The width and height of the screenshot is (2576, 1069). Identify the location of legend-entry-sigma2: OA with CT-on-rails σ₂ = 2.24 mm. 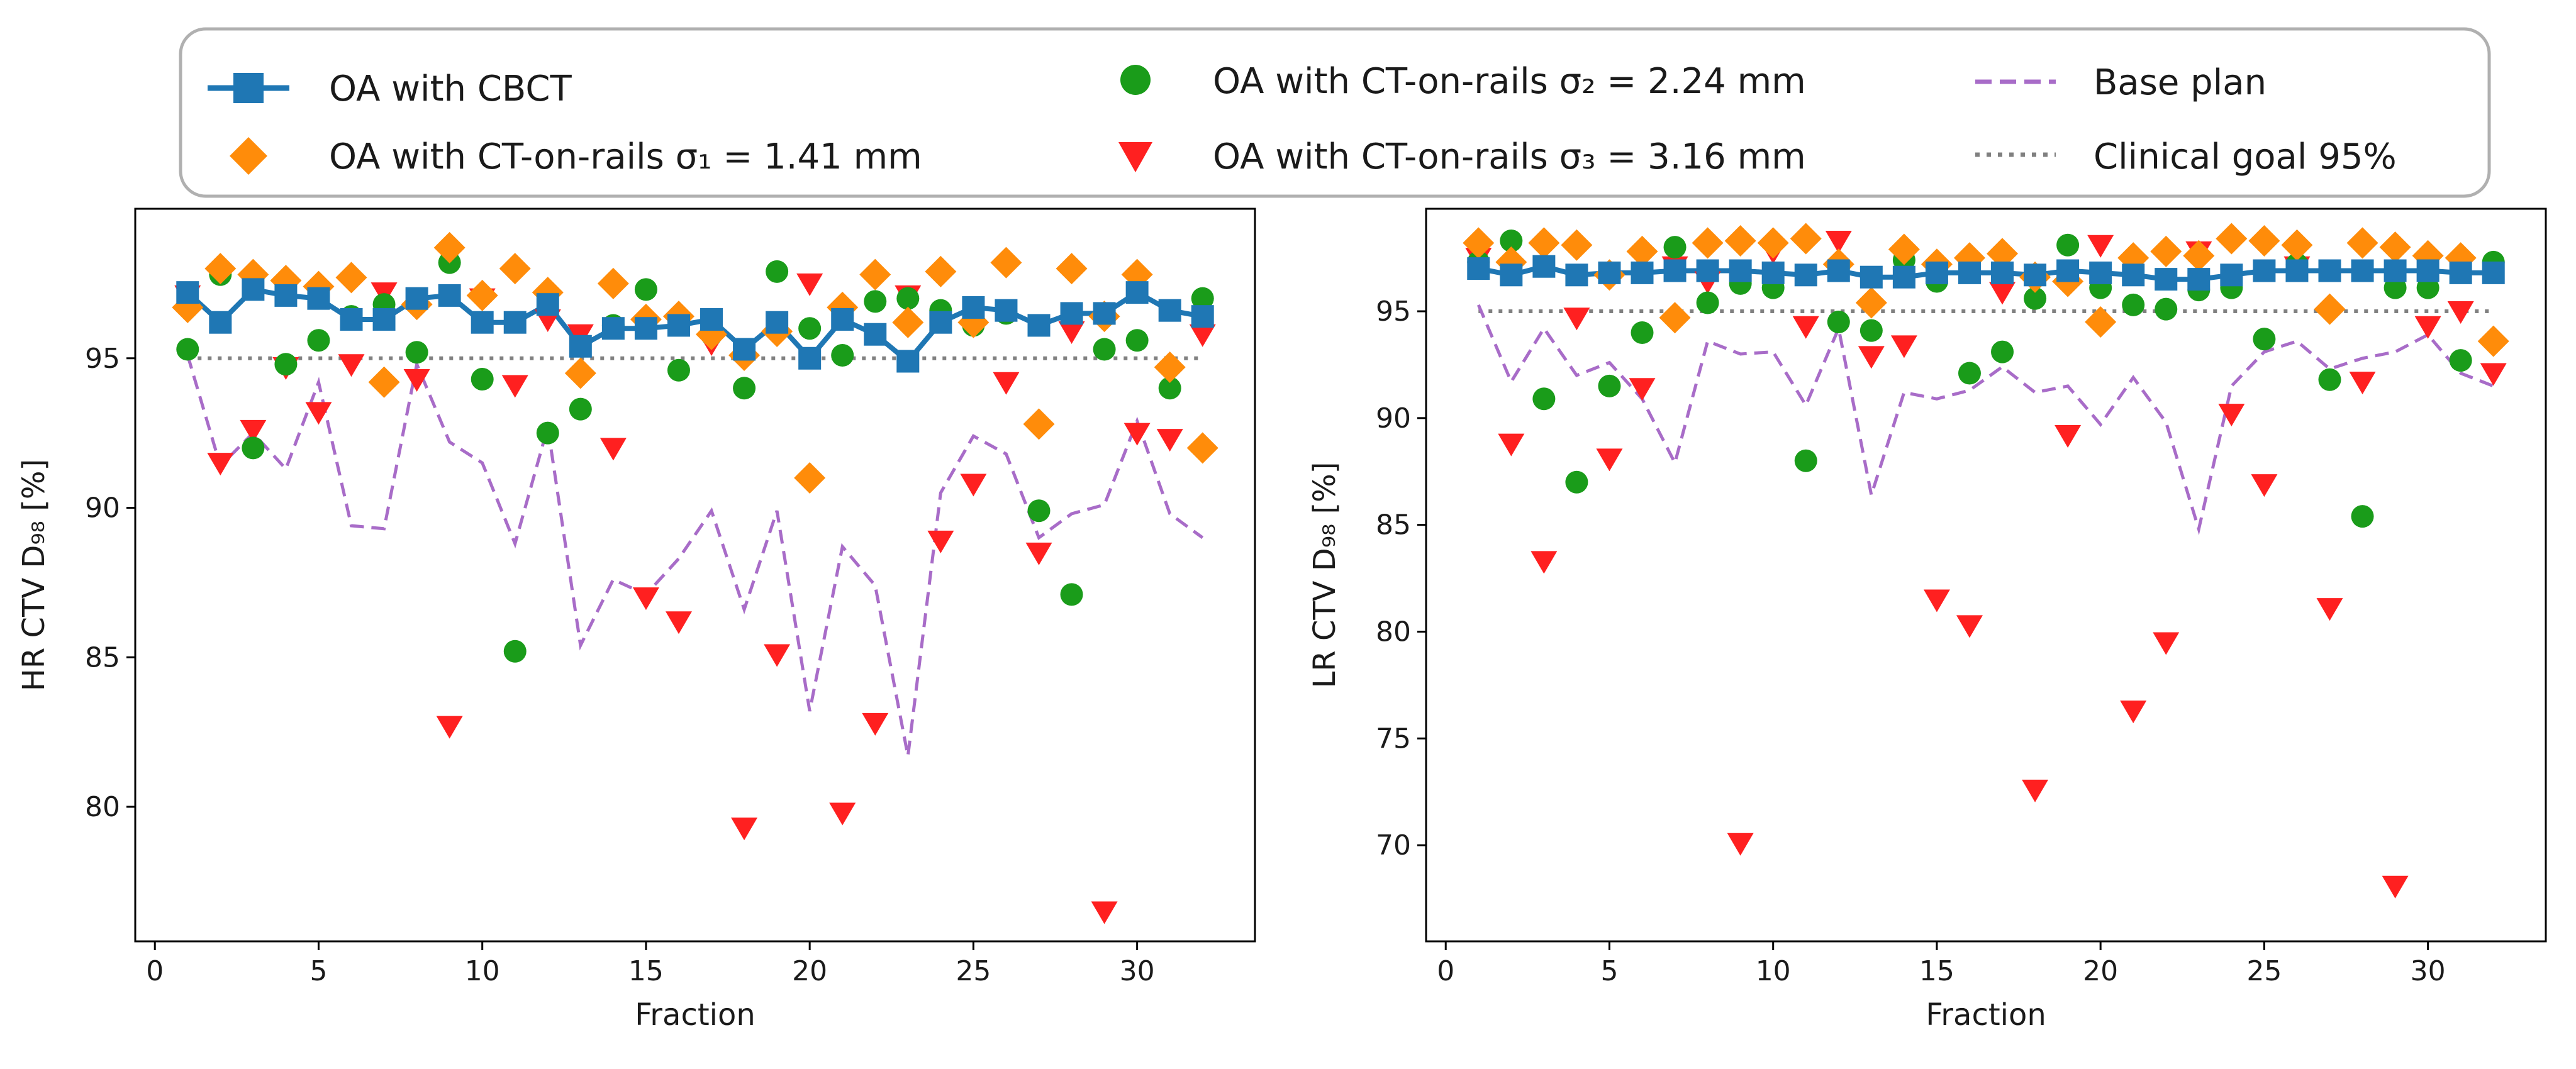
(1463, 81).